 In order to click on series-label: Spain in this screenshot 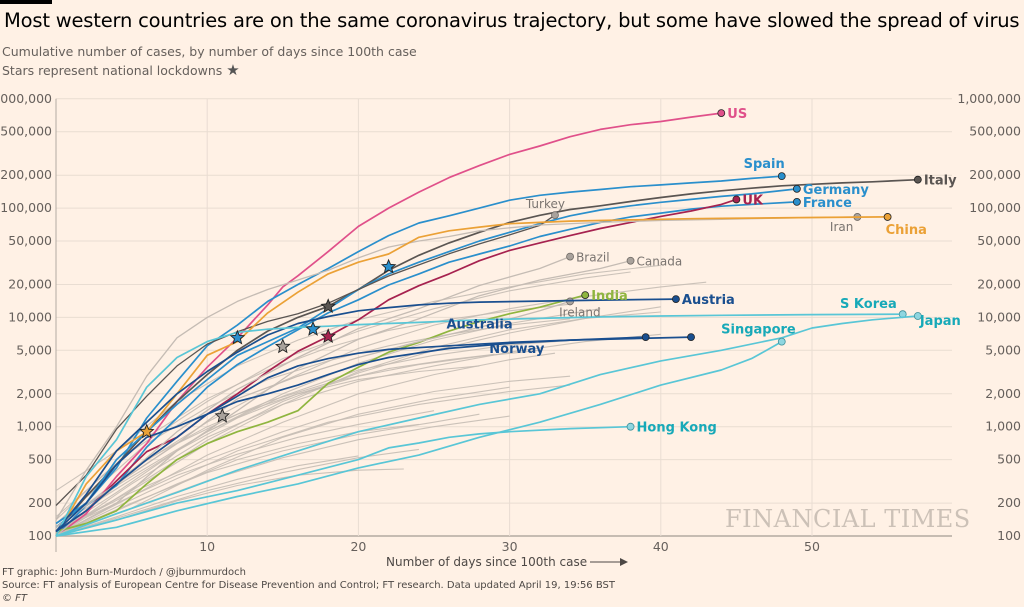, I will do `click(764, 164)`.